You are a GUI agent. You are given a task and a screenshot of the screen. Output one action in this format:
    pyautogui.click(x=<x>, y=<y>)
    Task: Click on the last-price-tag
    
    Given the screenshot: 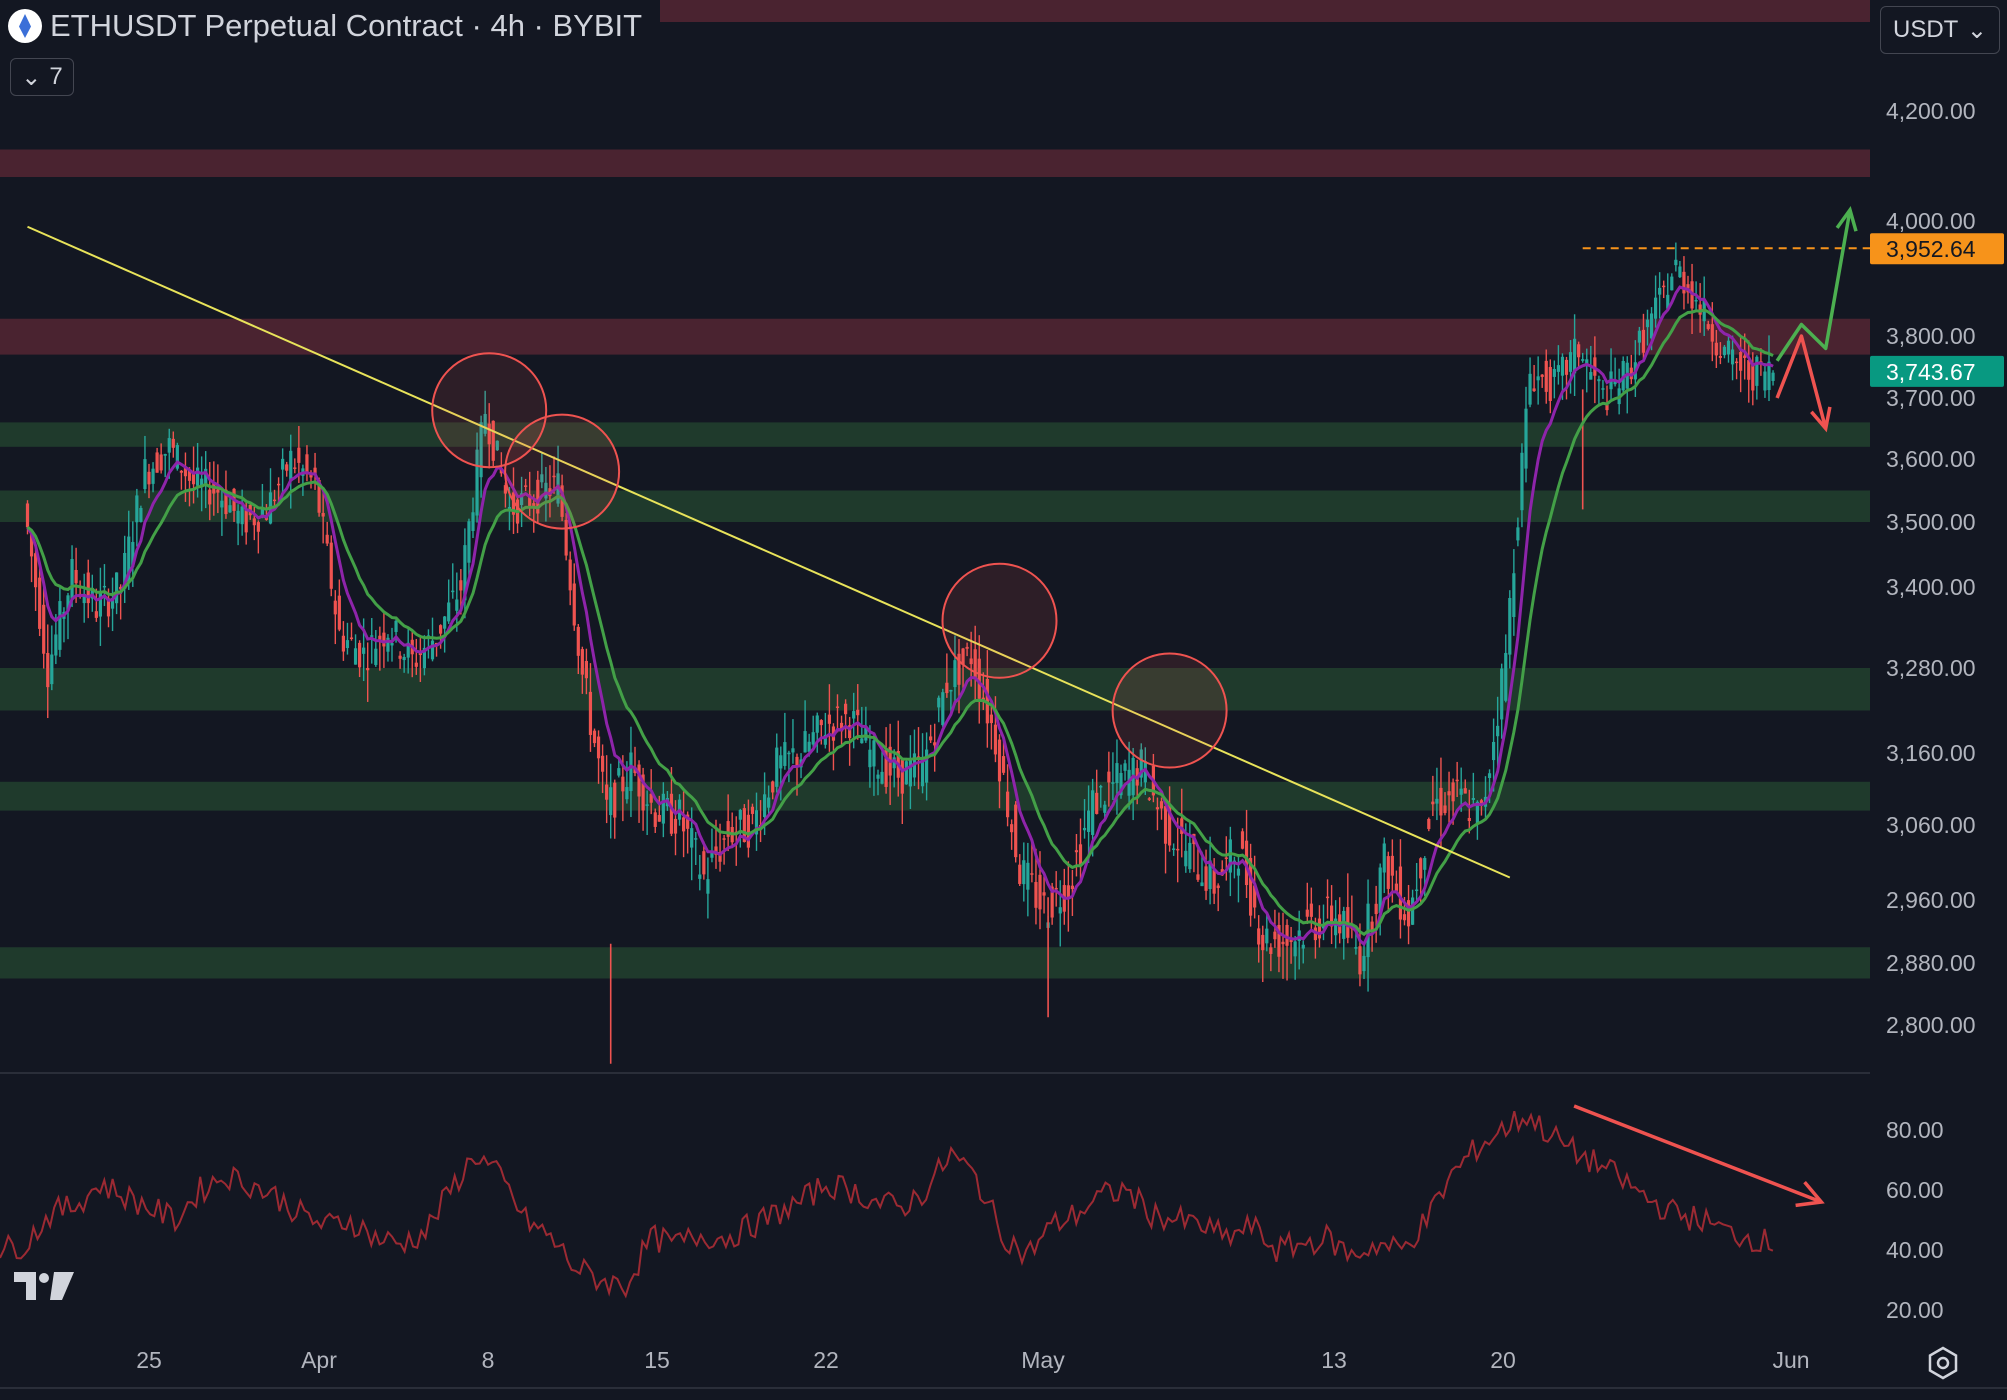 What is the action you would take?
    pyautogui.click(x=1937, y=371)
    